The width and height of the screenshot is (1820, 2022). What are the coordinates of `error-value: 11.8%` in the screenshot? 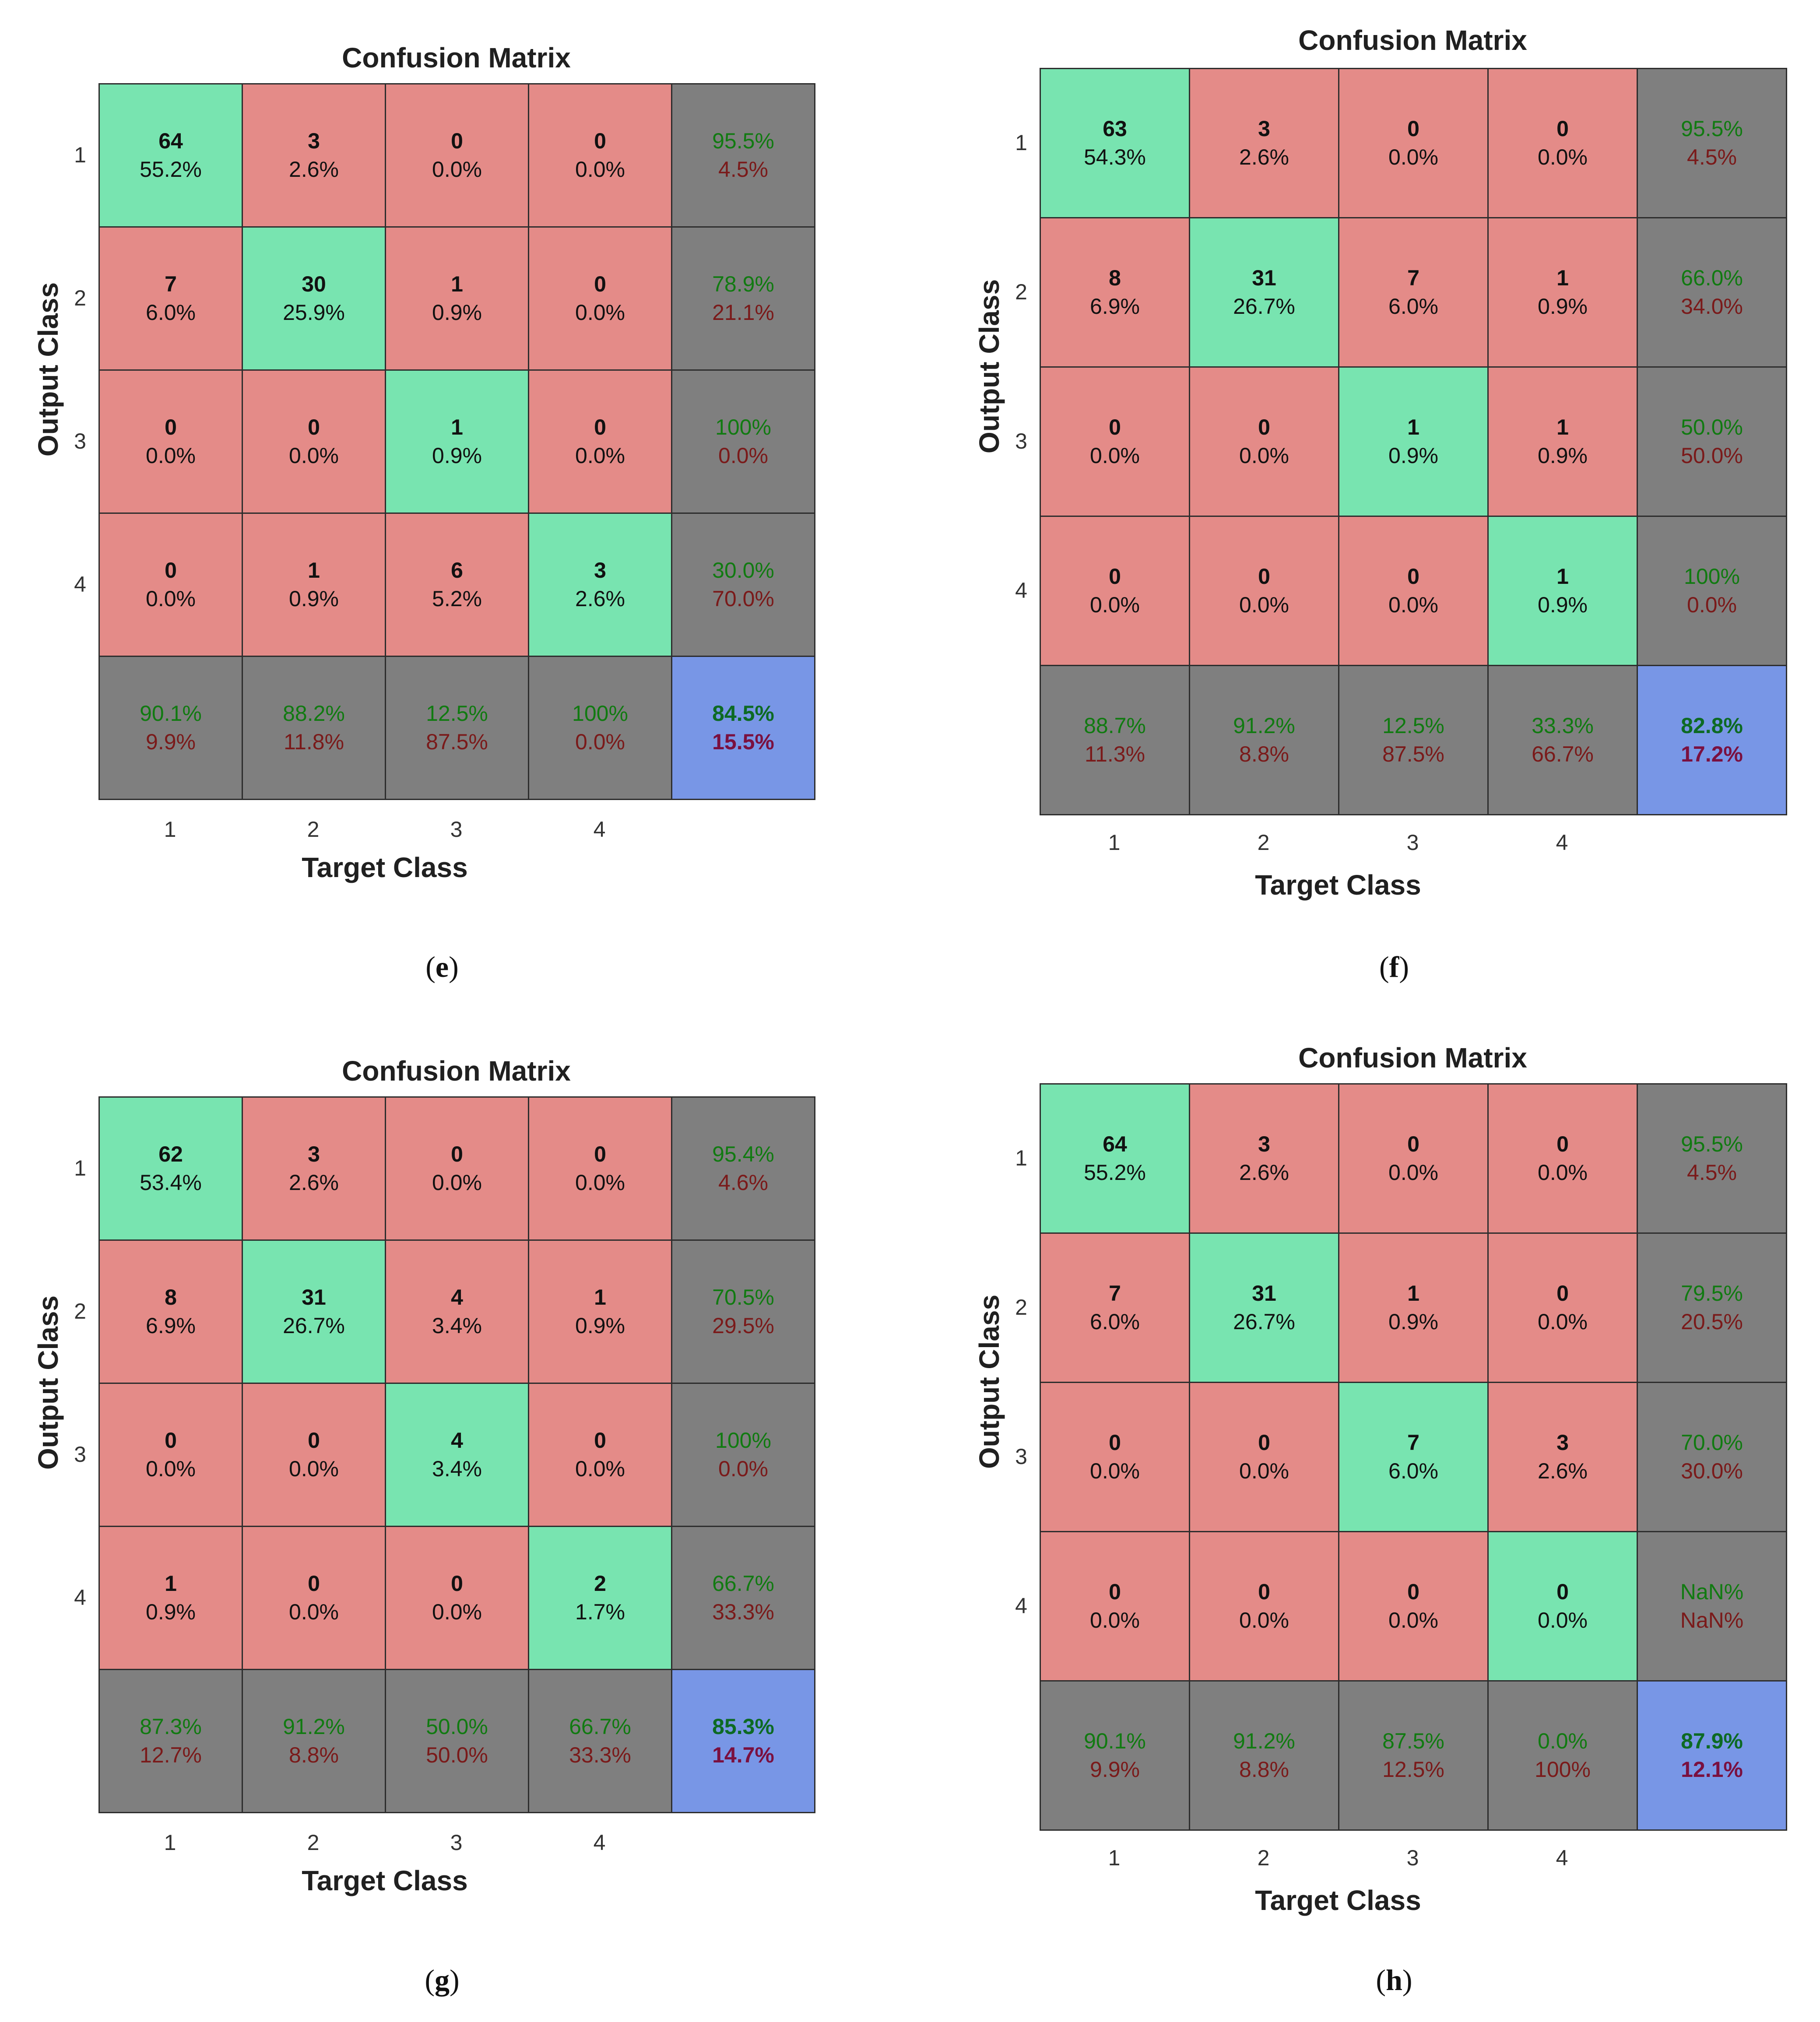 It's located at (313, 742).